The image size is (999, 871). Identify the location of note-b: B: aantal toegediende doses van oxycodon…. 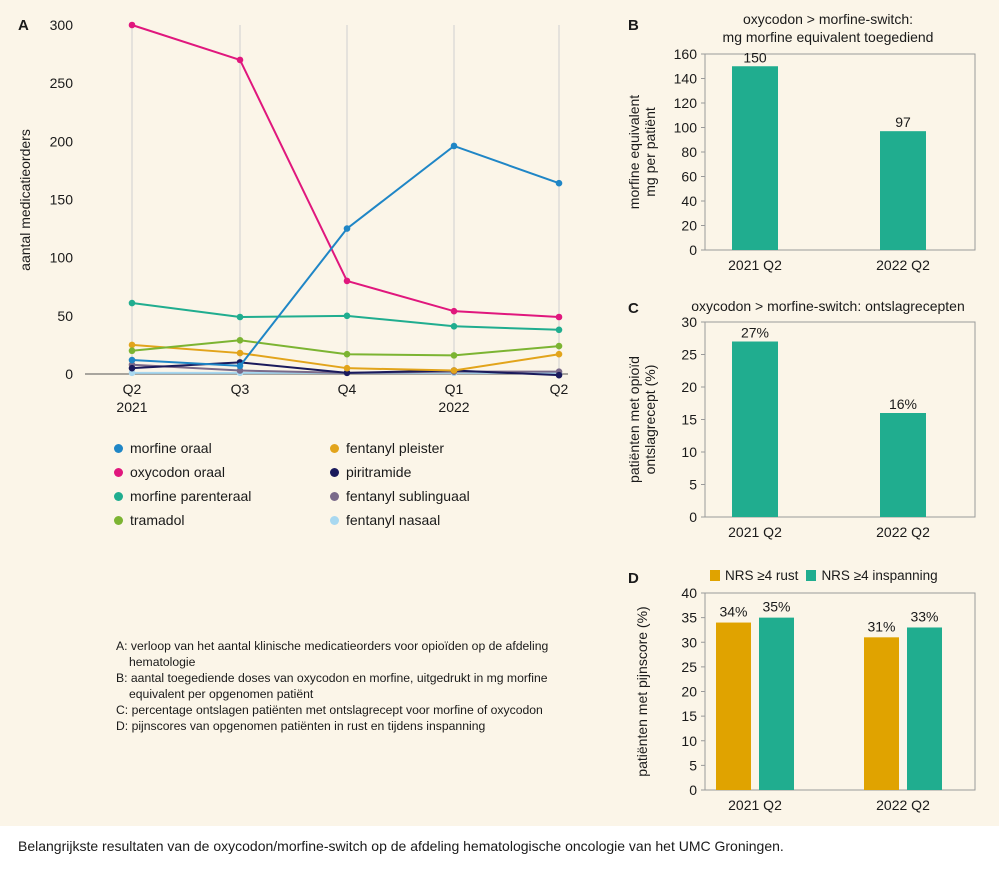
(332, 686).